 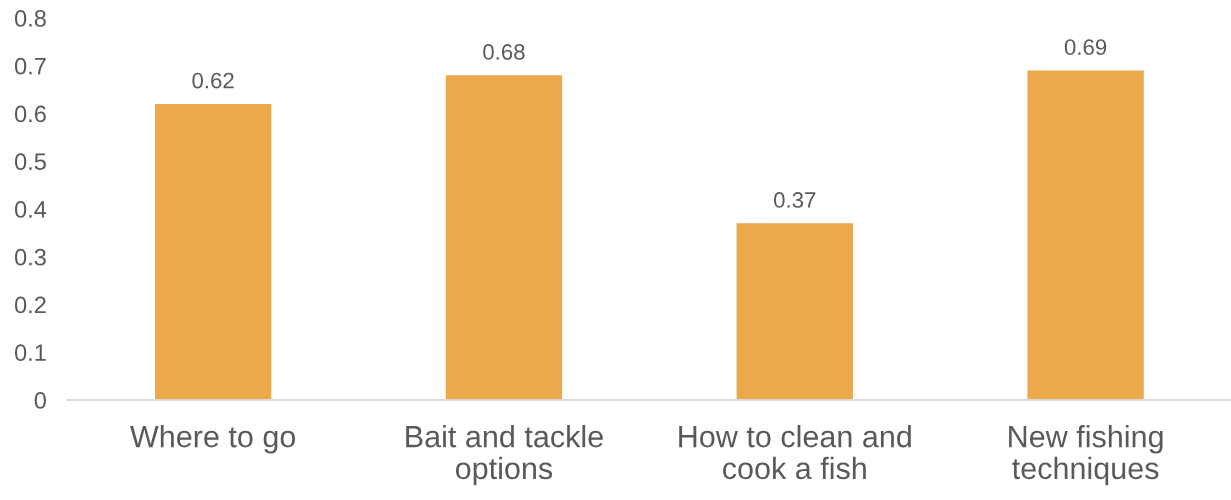 What do you see at coordinates (795, 452) in the screenshot?
I see `x-tick-label: How to clean and cook a fish` at bounding box center [795, 452].